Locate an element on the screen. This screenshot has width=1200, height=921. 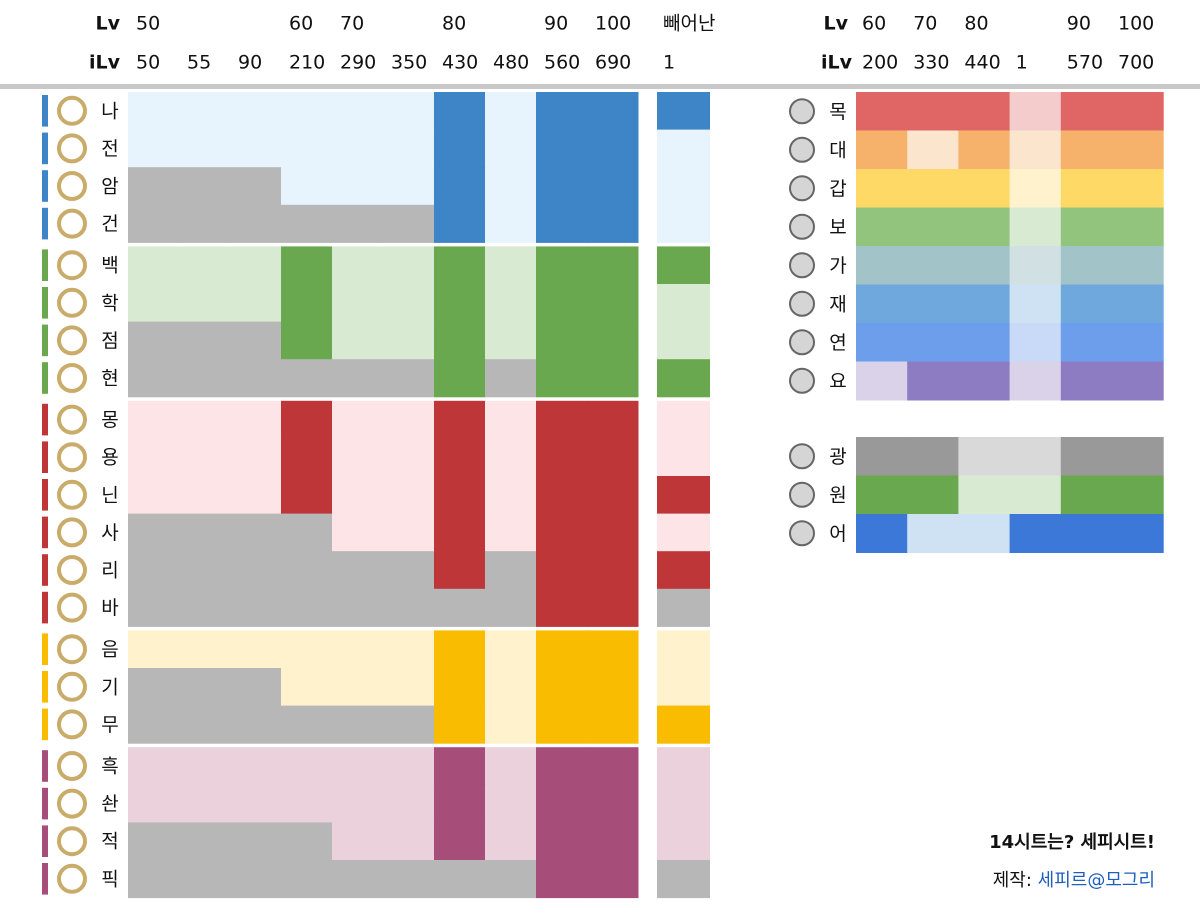
lv-header: 100 is located at coordinates (1136, 24).